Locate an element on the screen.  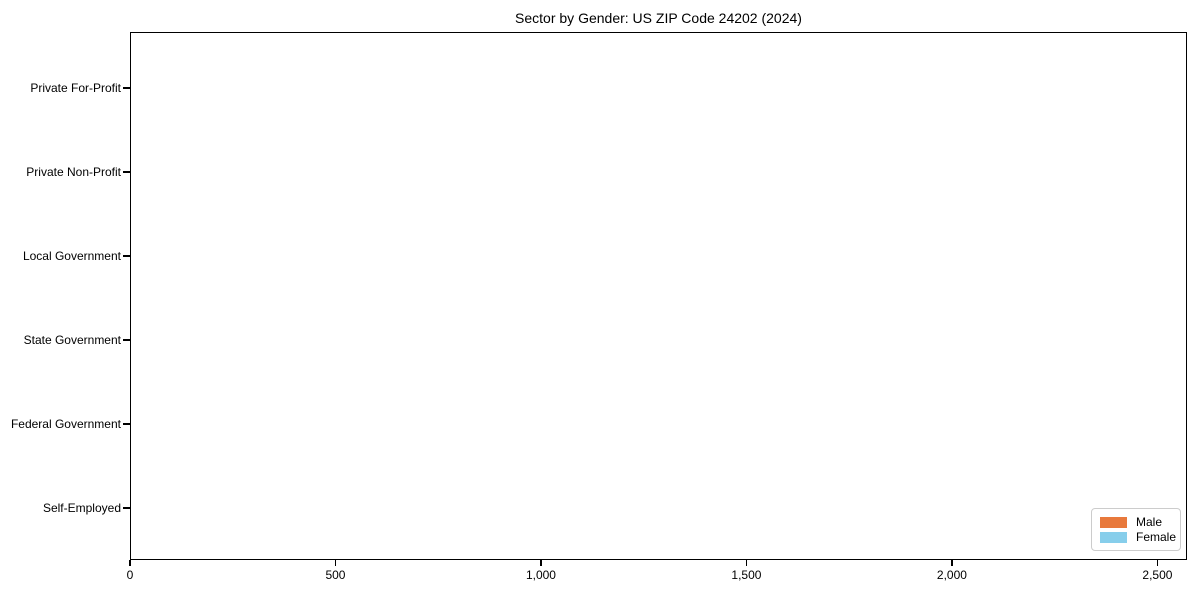
y-tick-label-self-employed: Self-Employed is located at coordinates (81, 508).